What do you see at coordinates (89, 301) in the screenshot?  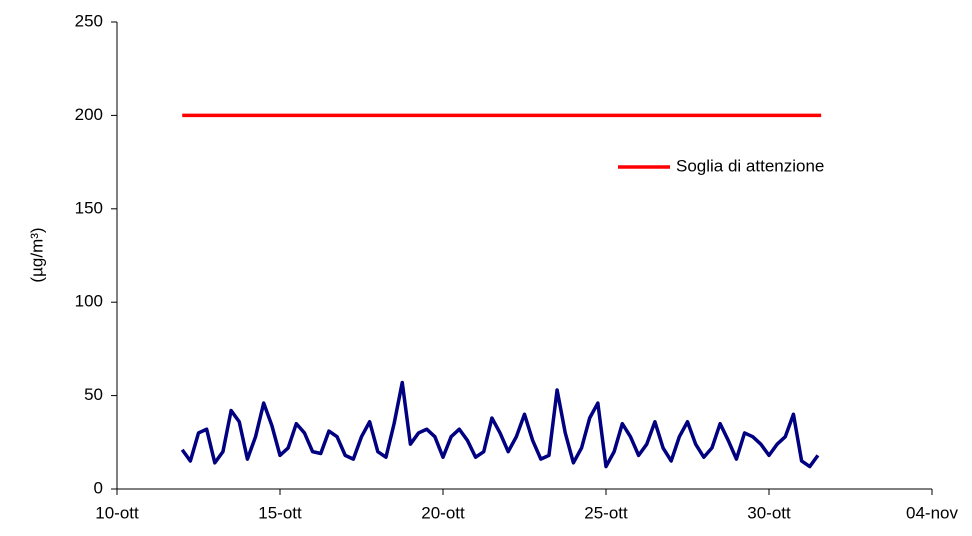 I see `y-tick-label: 100` at bounding box center [89, 301].